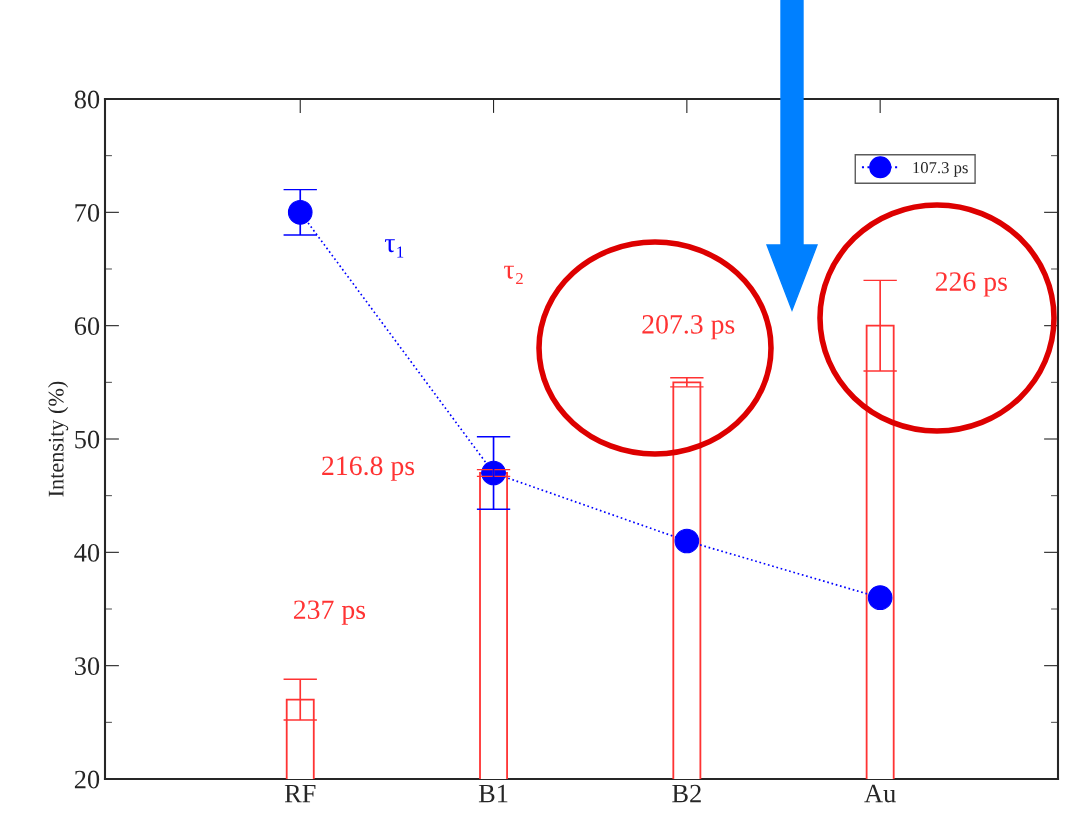 The image size is (1070, 818). I want to click on y-tick-label: 60, so click(87, 326).